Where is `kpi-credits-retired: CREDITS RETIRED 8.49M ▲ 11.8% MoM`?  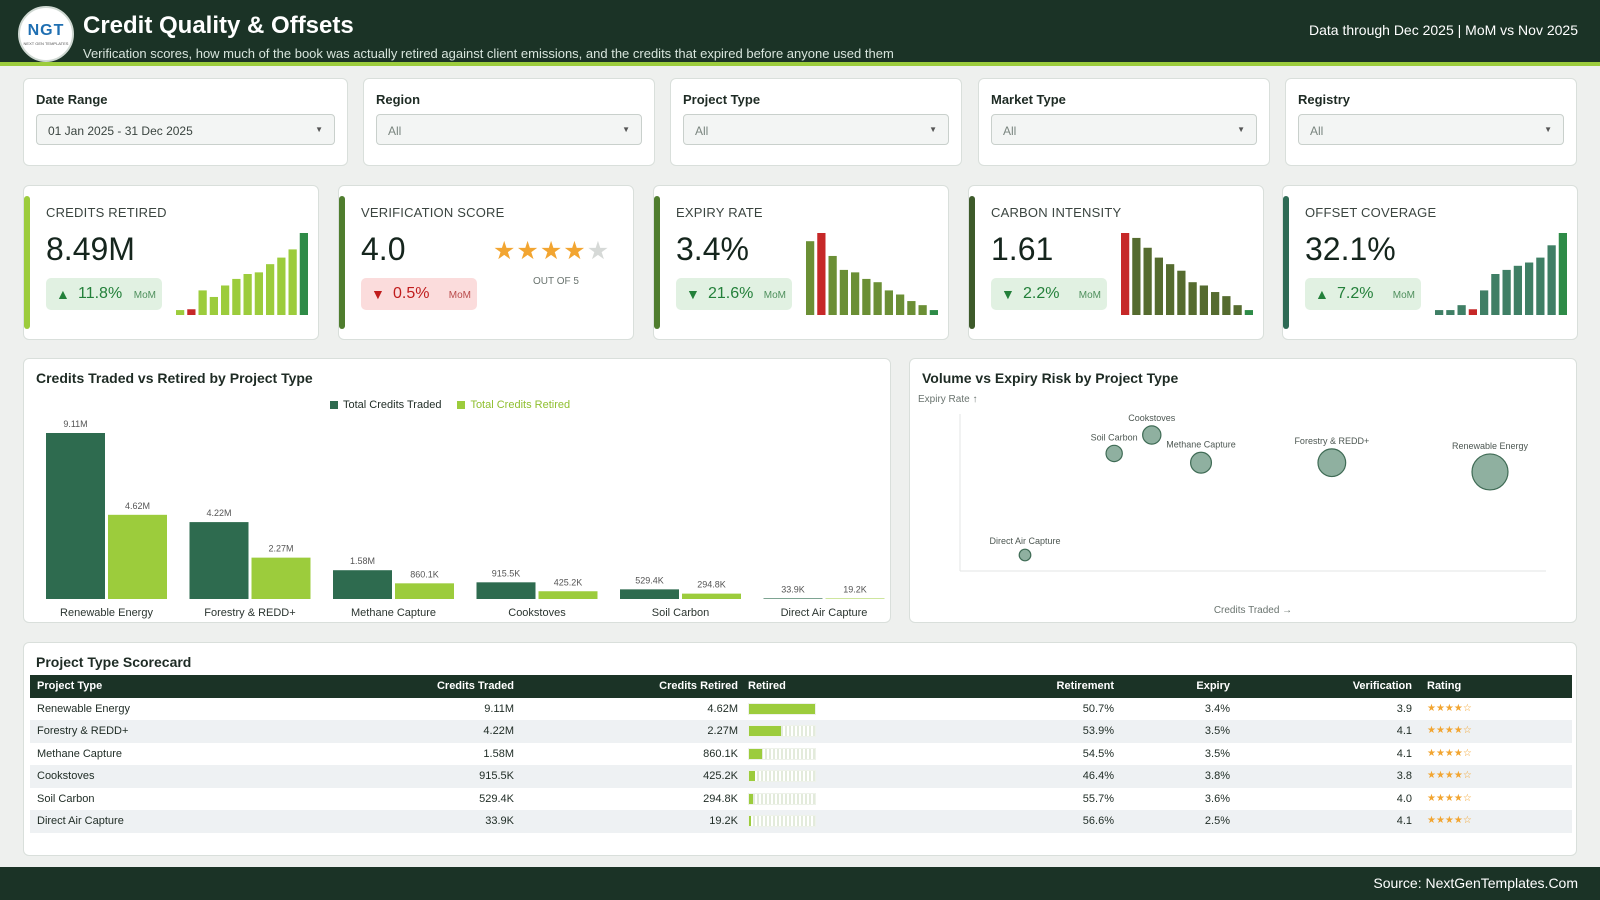 kpi-credits-retired: CREDITS RETIRED 8.49M ▲ 11.8% MoM is located at coordinates (171, 262).